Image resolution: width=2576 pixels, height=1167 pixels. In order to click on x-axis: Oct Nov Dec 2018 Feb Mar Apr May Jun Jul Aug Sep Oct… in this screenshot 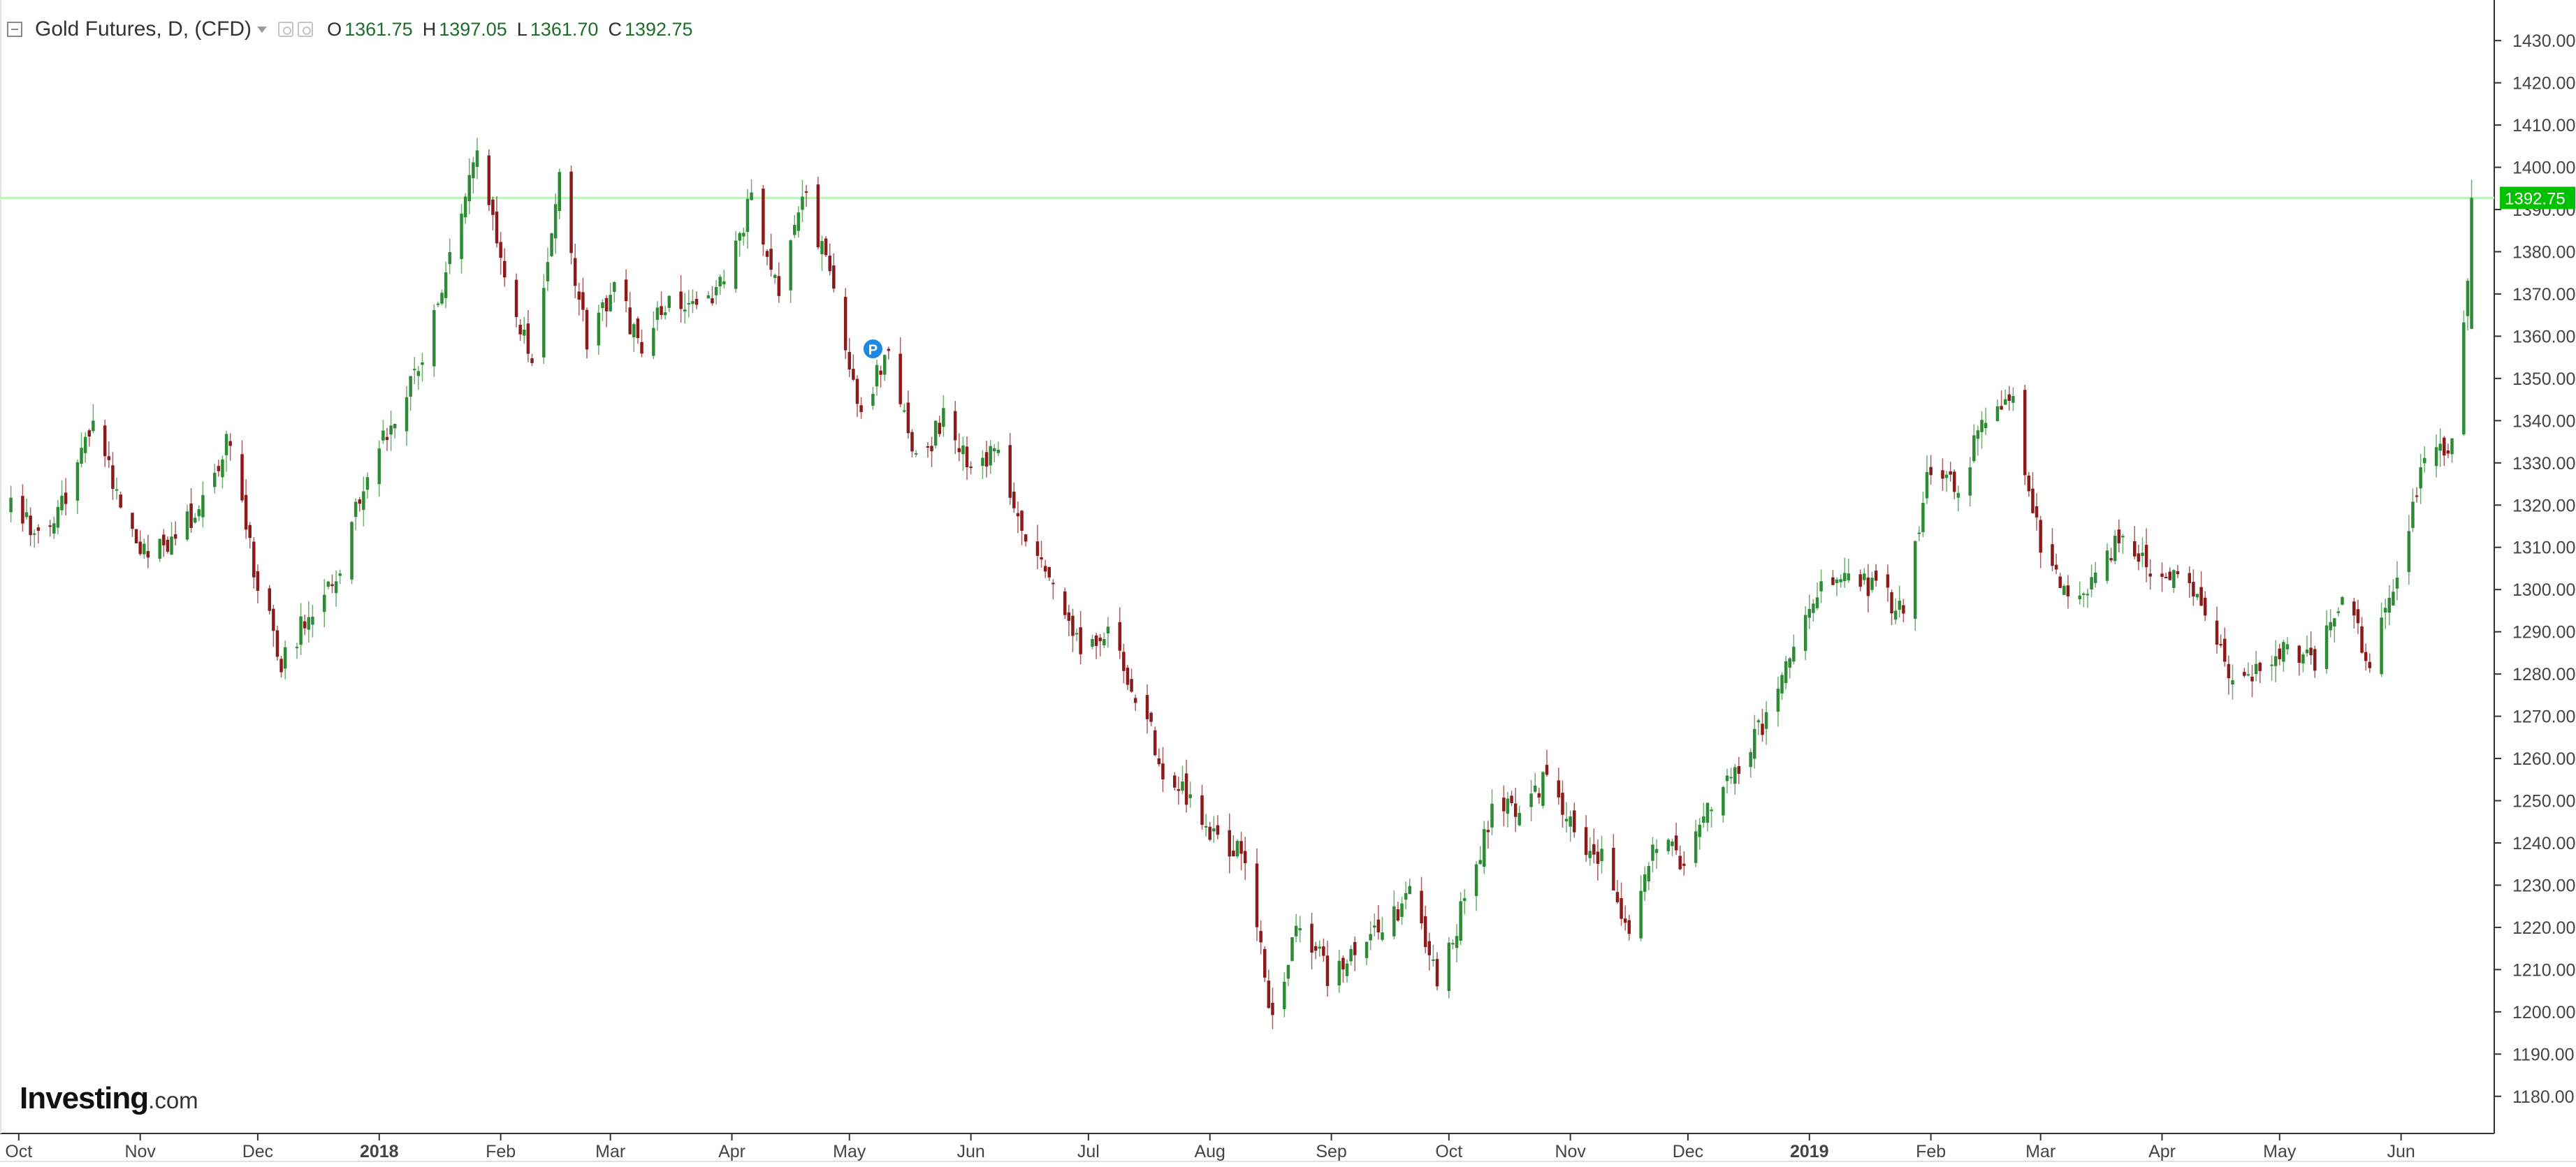, I will do `click(1210, 1147)`.